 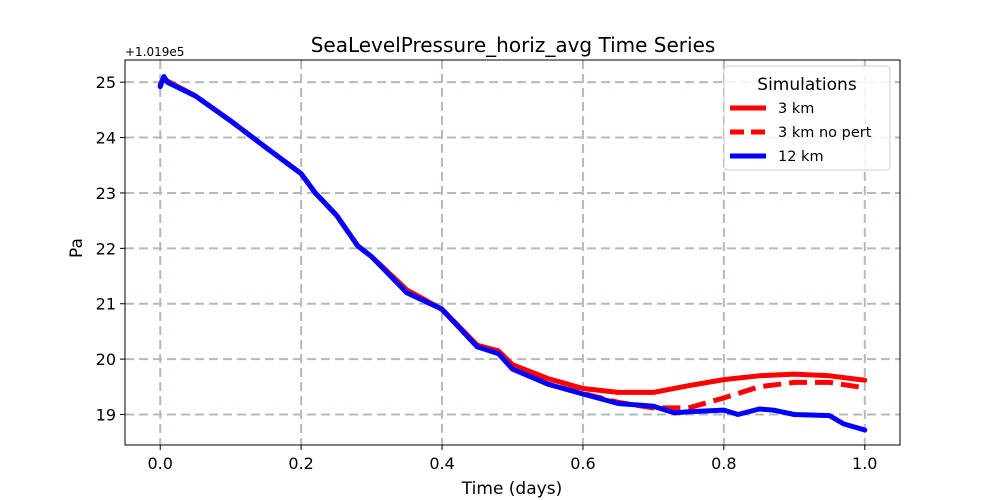 What do you see at coordinates (511, 489) in the screenshot?
I see `x-axis-label: Time (days)` at bounding box center [511, 489].